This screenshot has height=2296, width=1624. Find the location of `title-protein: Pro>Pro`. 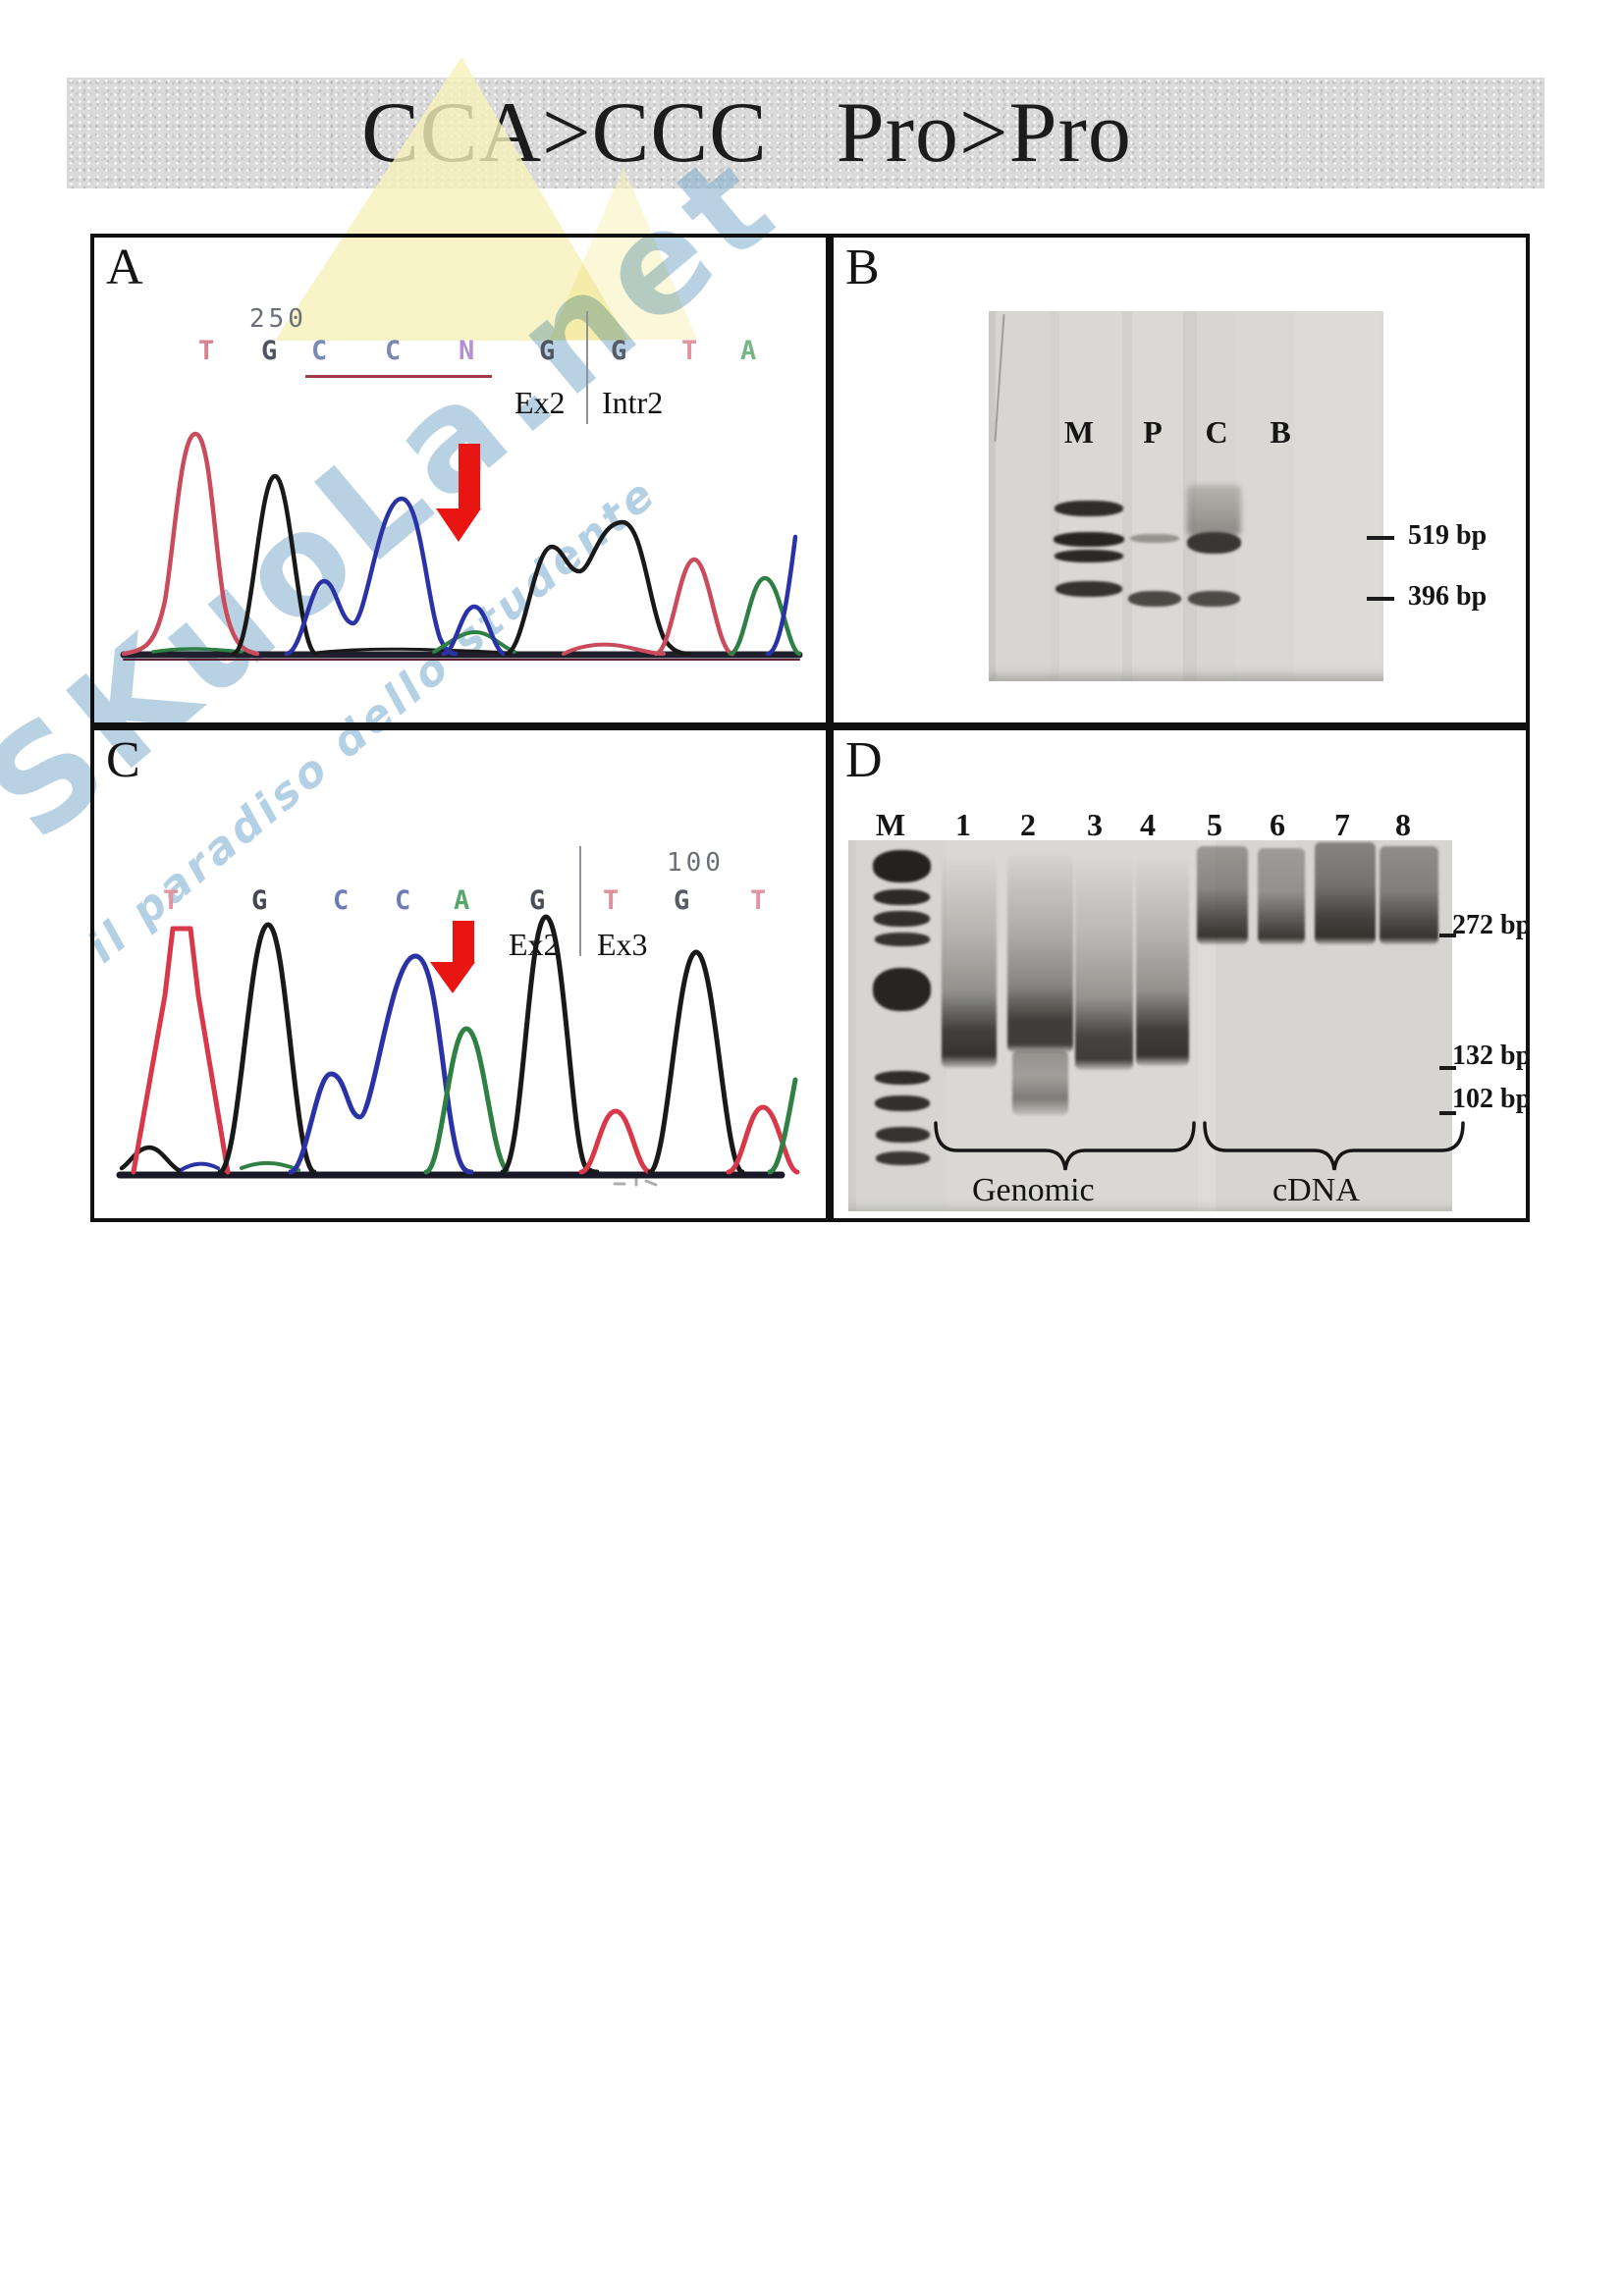

title-protein: Pro>Pro is located at coordinates (984, 132).